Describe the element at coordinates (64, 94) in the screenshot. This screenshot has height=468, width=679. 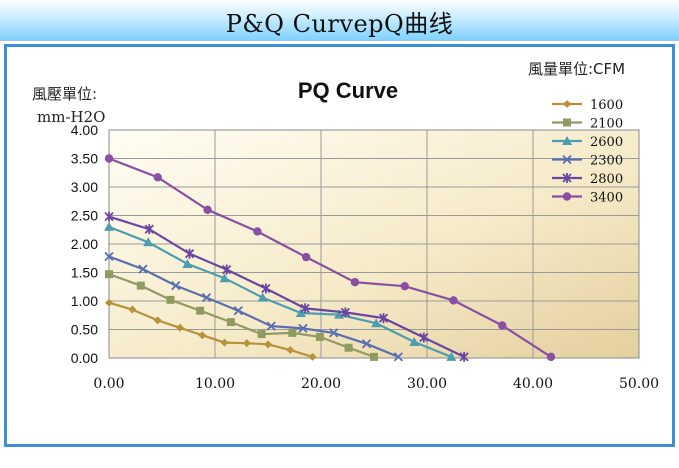
I see `y-axis-label: 風壓單位:` at that location.